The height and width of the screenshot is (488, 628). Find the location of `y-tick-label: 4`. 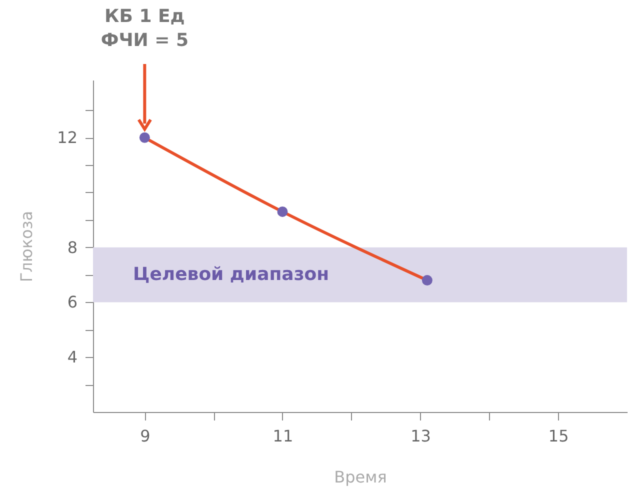

y-tick-label: 4 is located at coordinates (72, 357).